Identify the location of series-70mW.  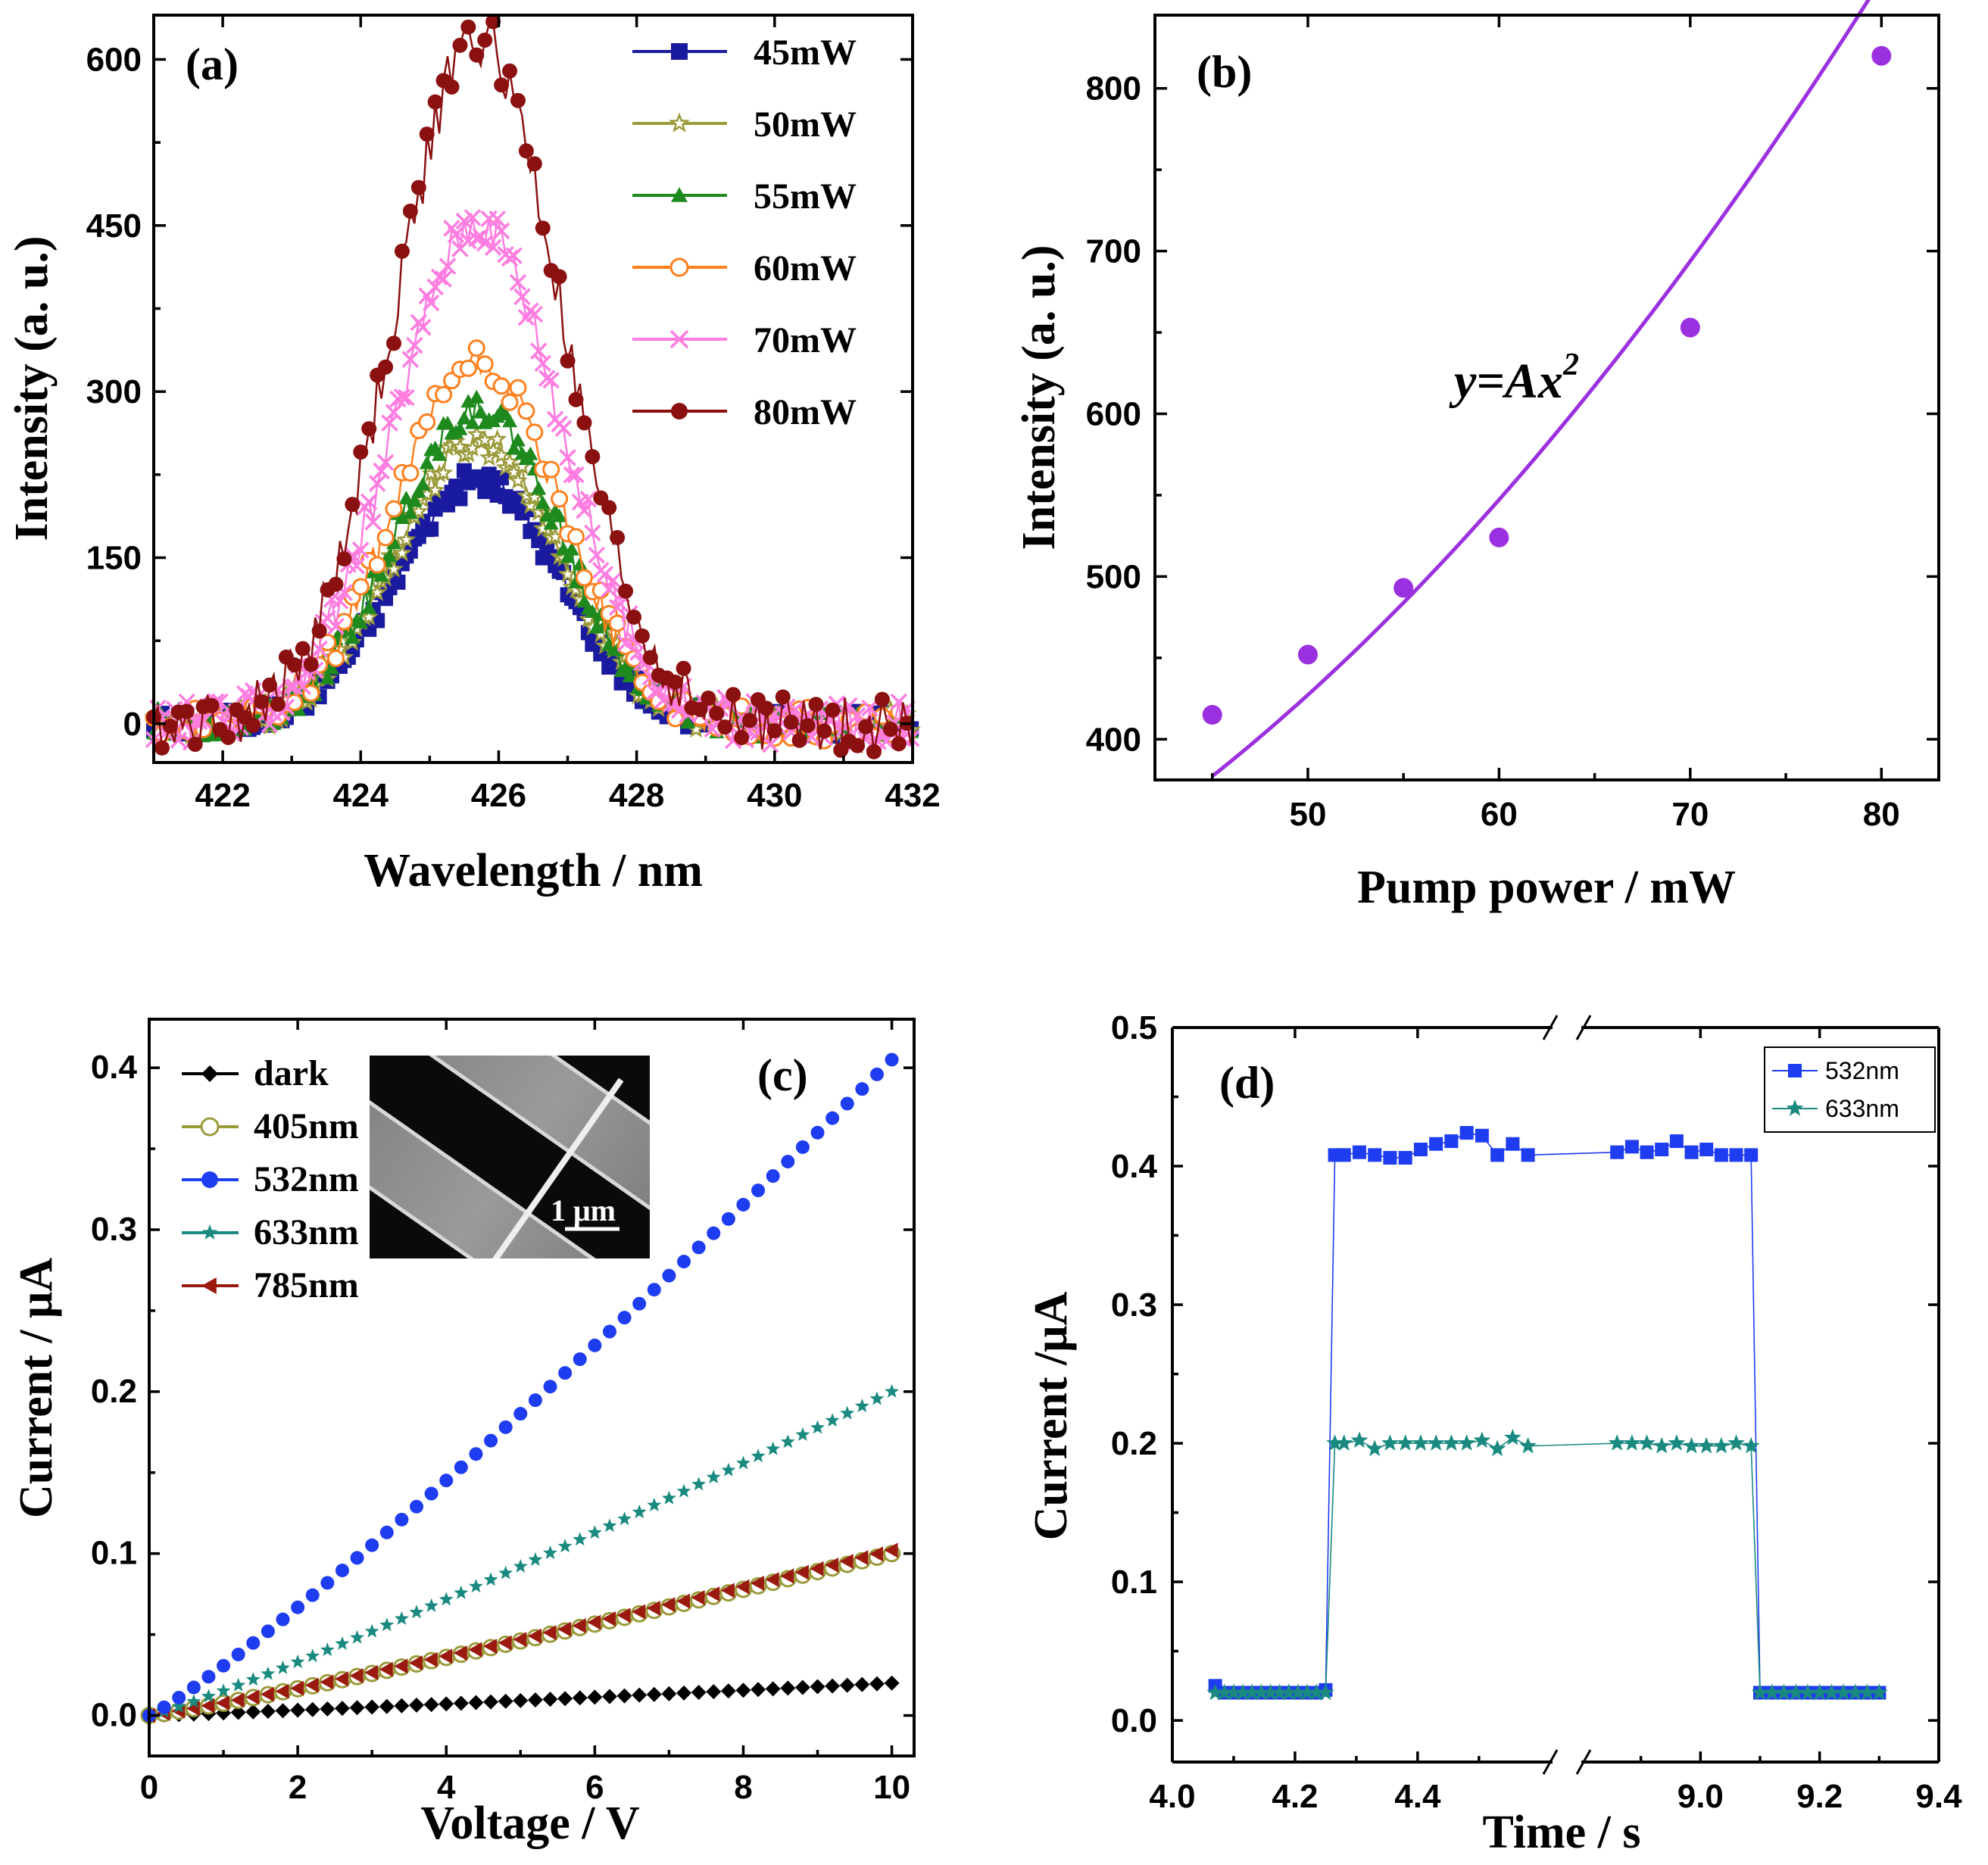
(532, 481).